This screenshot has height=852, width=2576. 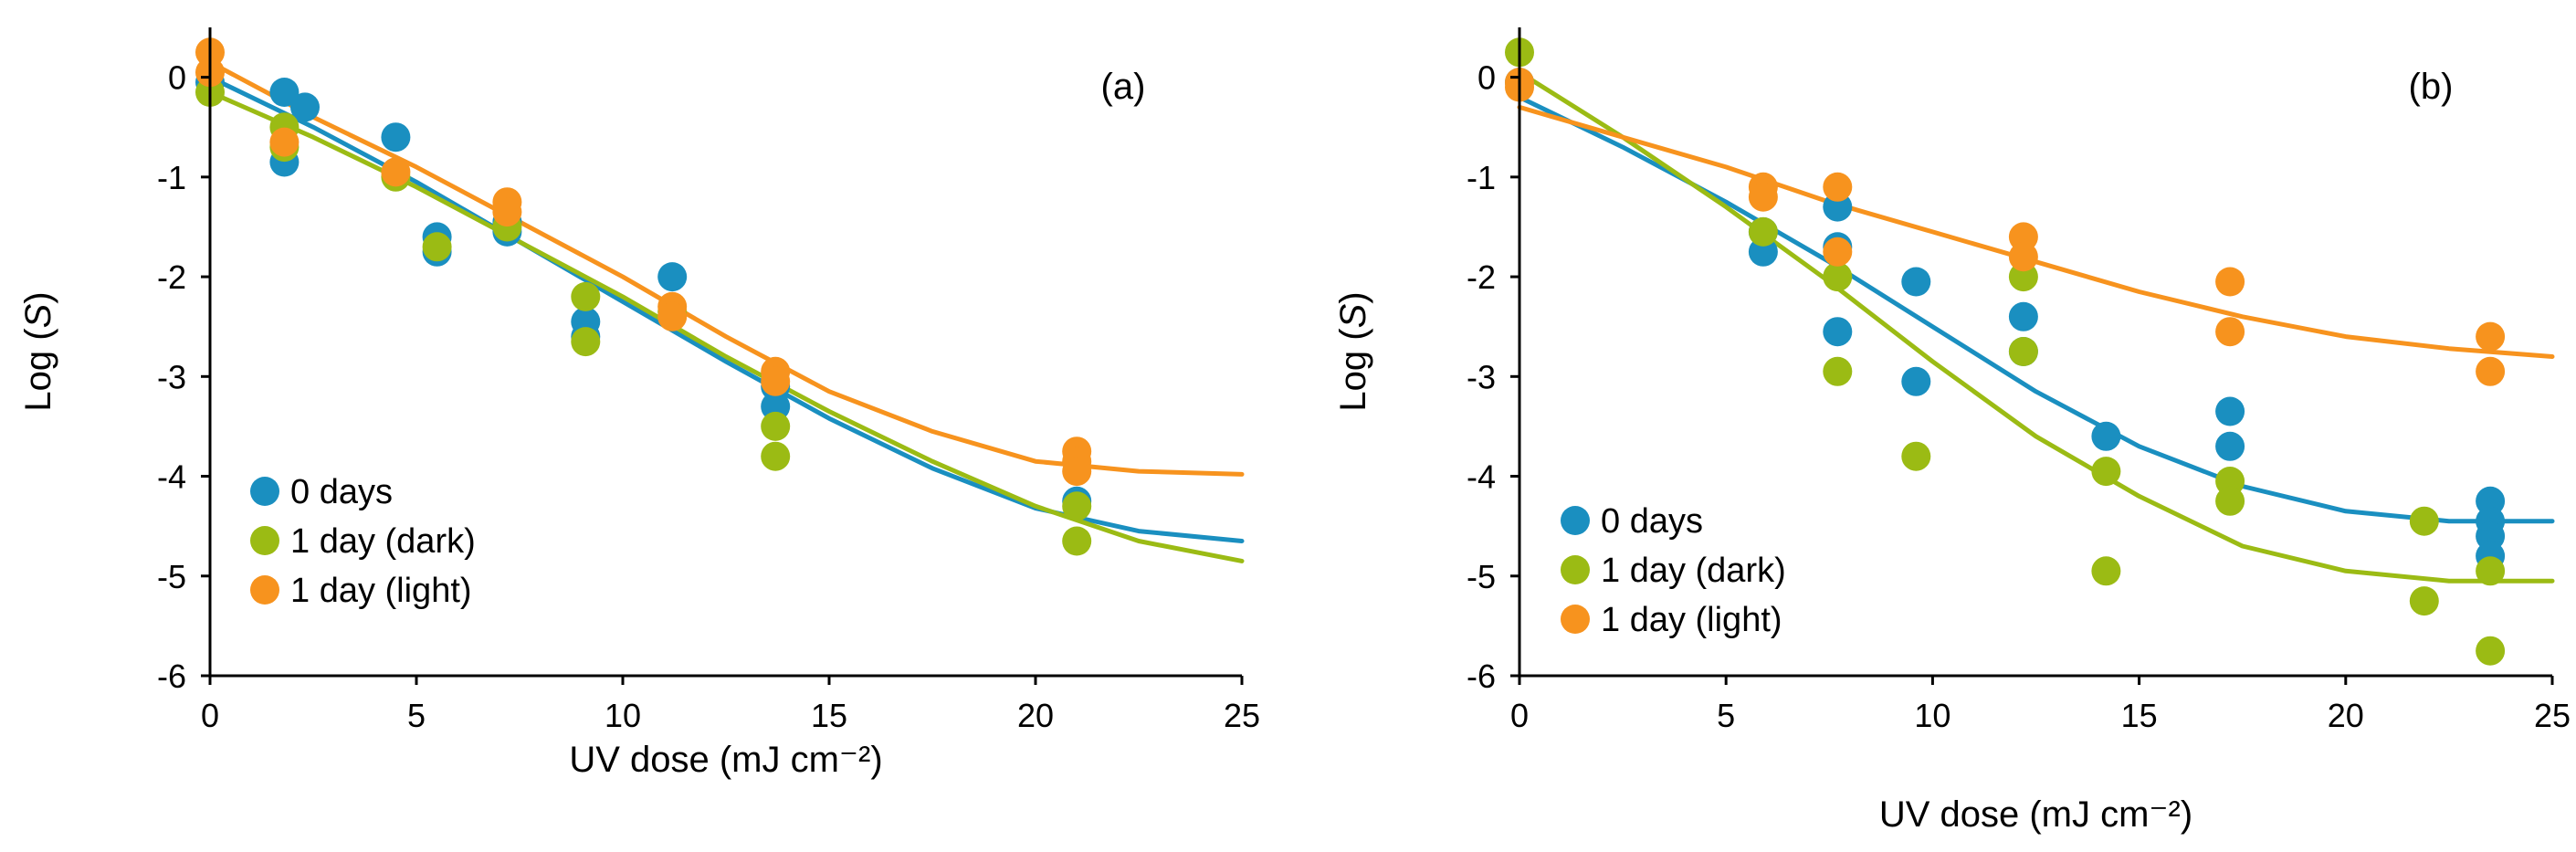 What do you see at coordinates (38, 297) in the screenshot?
I see `panel-a-y-axis-label-suffix: )` at bounding box center [38, 297].